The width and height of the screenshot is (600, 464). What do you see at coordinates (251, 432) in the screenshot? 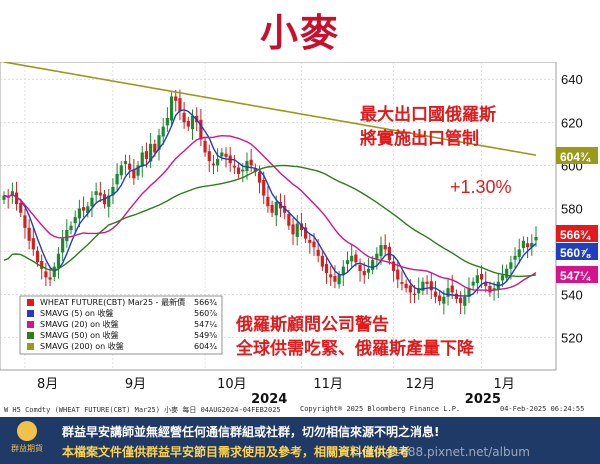
I see `disclaimer-line1: 群益早安講師並無經營任何通信群組或社群，切勿相信來源不明之消息!` at bounding box center [251, 432].